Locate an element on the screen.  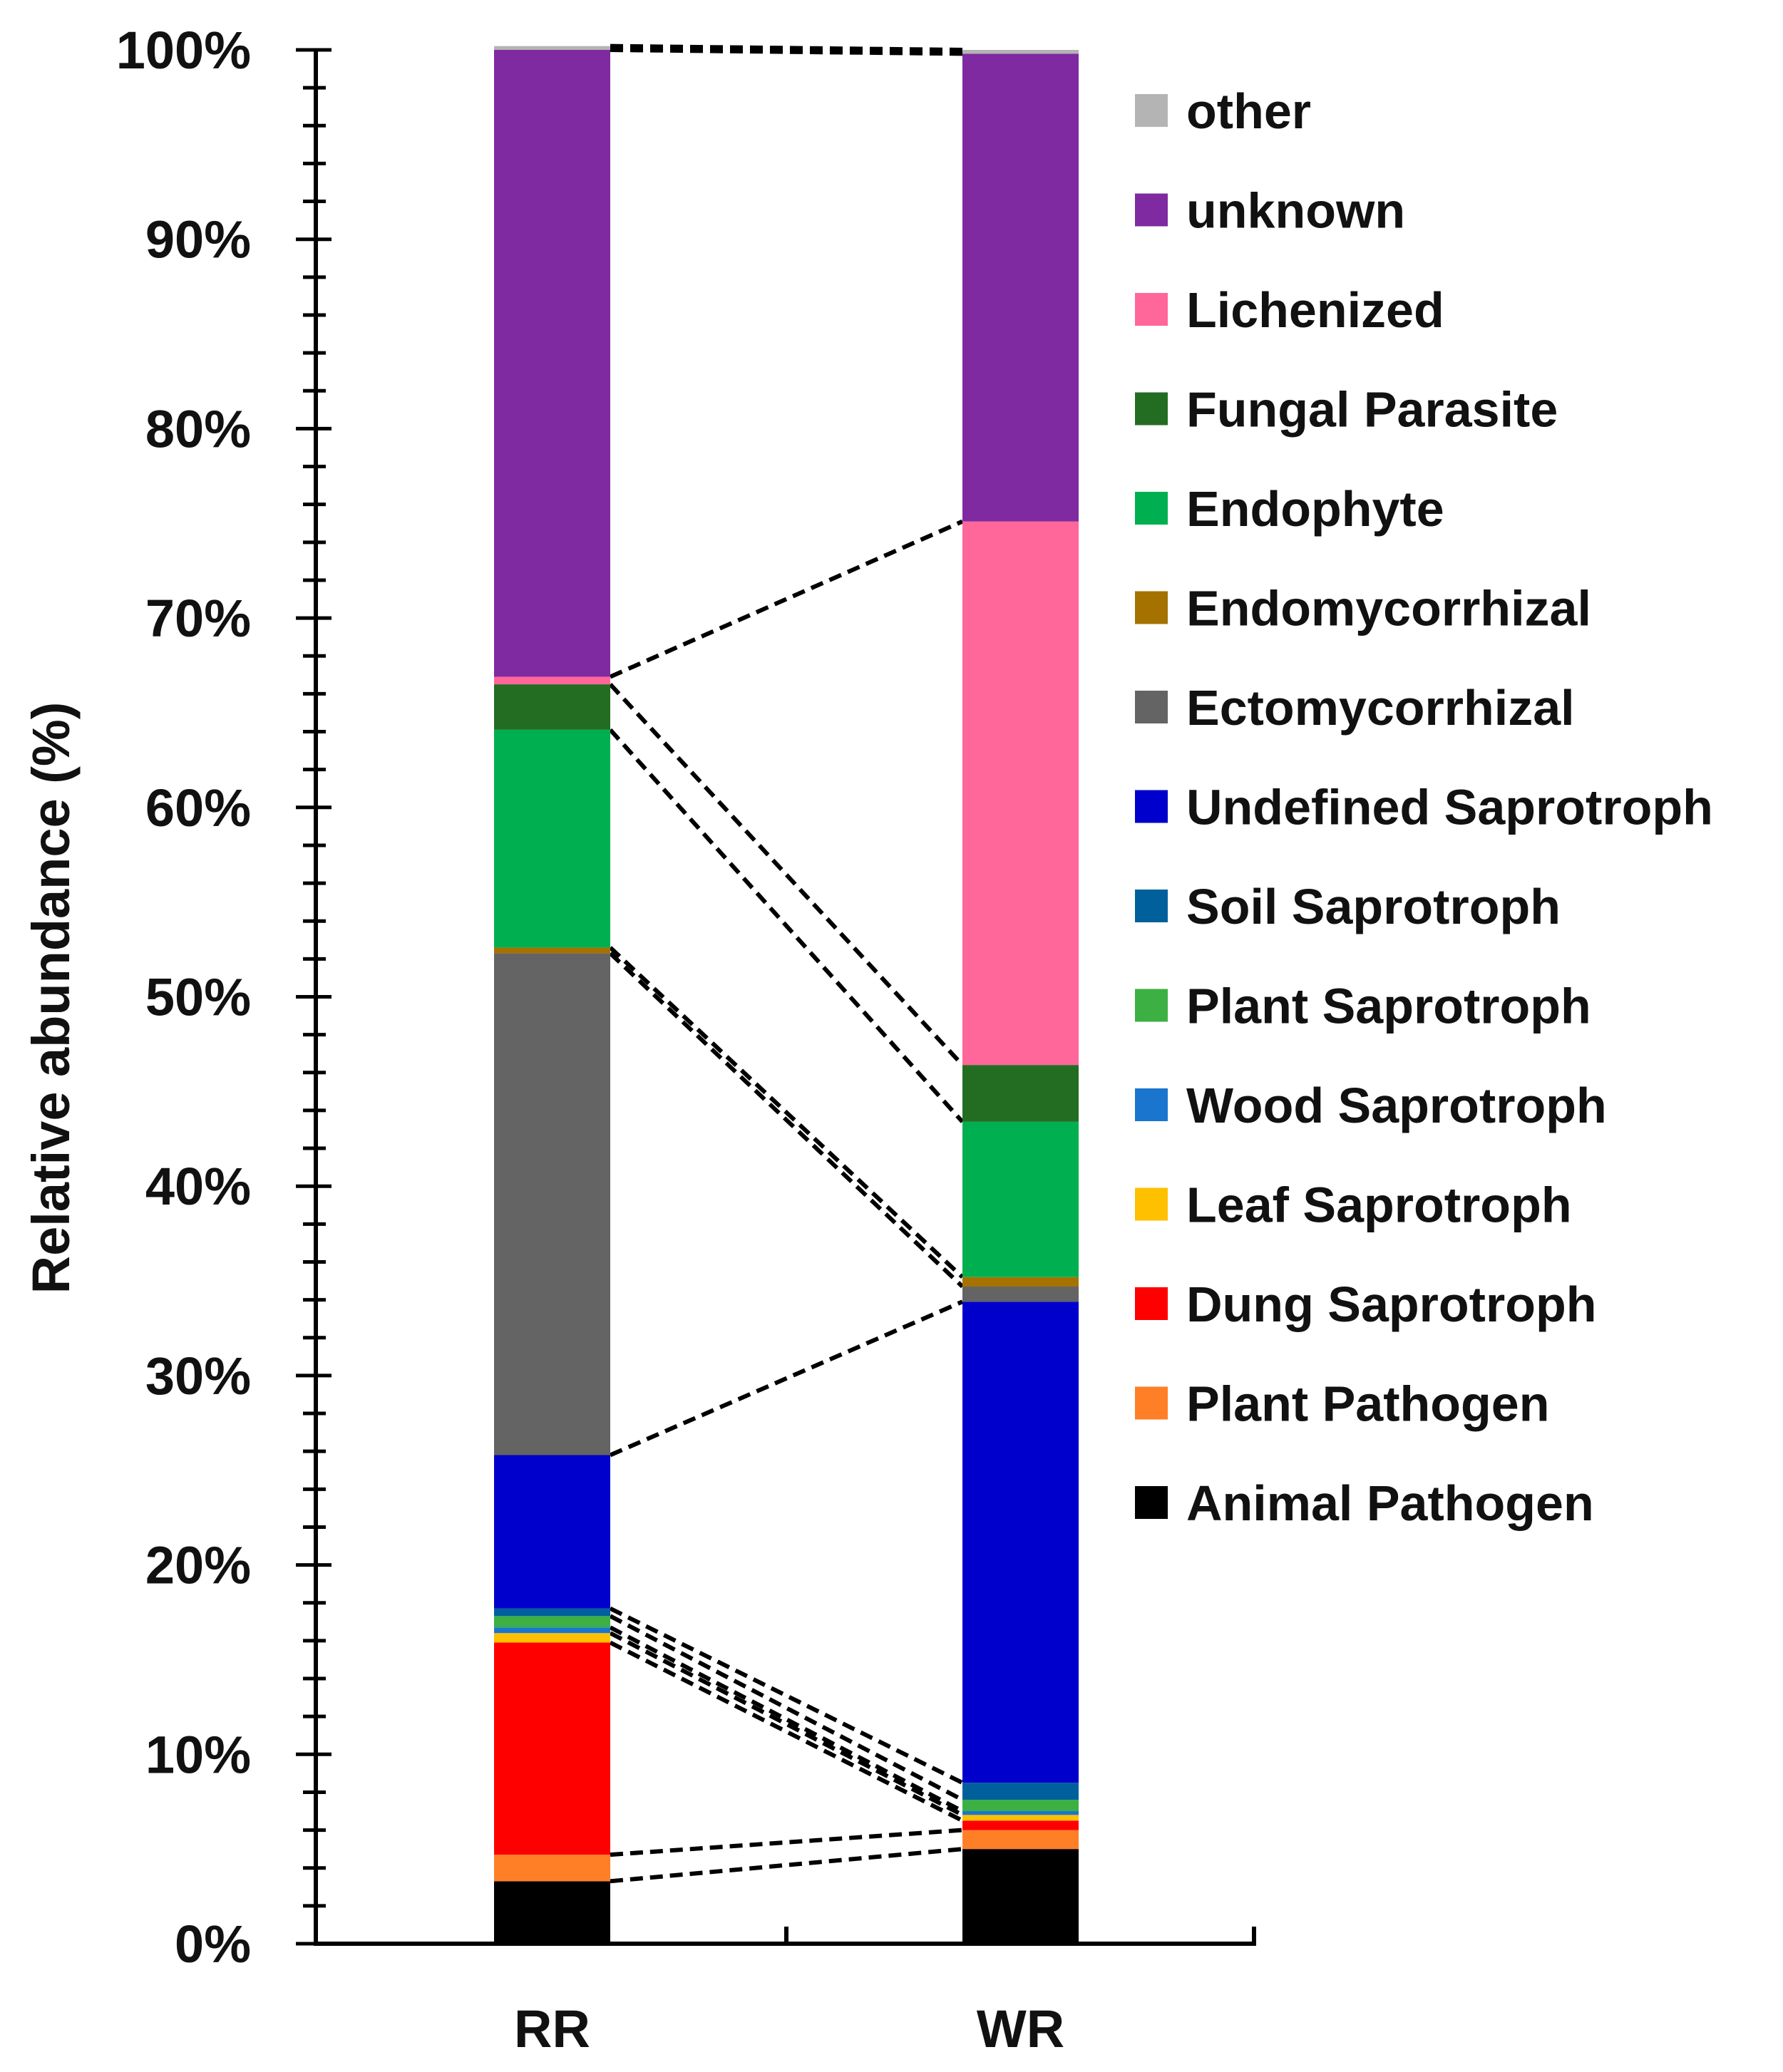
bar-segment-rr-plant-pathogen is located at coordinates (552, 1869).